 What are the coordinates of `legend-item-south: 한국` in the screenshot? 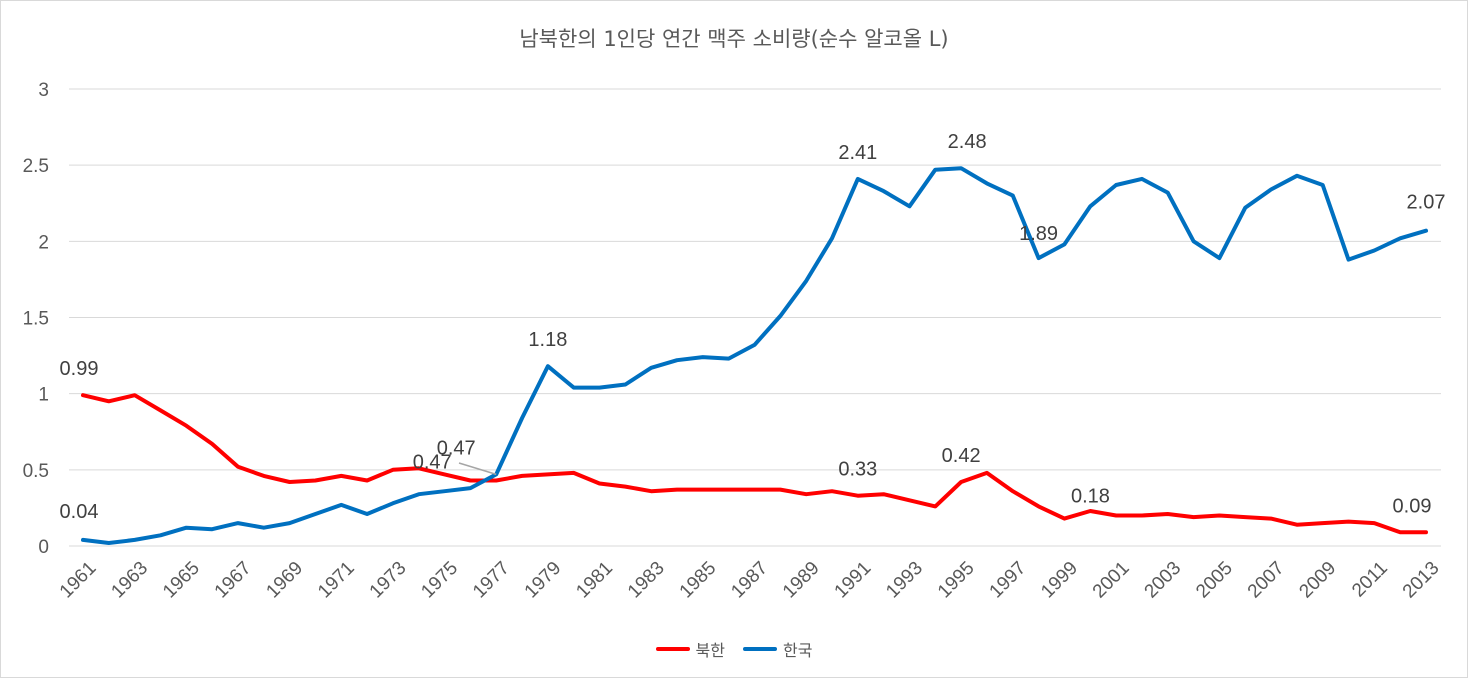 It's located at (777, 649).